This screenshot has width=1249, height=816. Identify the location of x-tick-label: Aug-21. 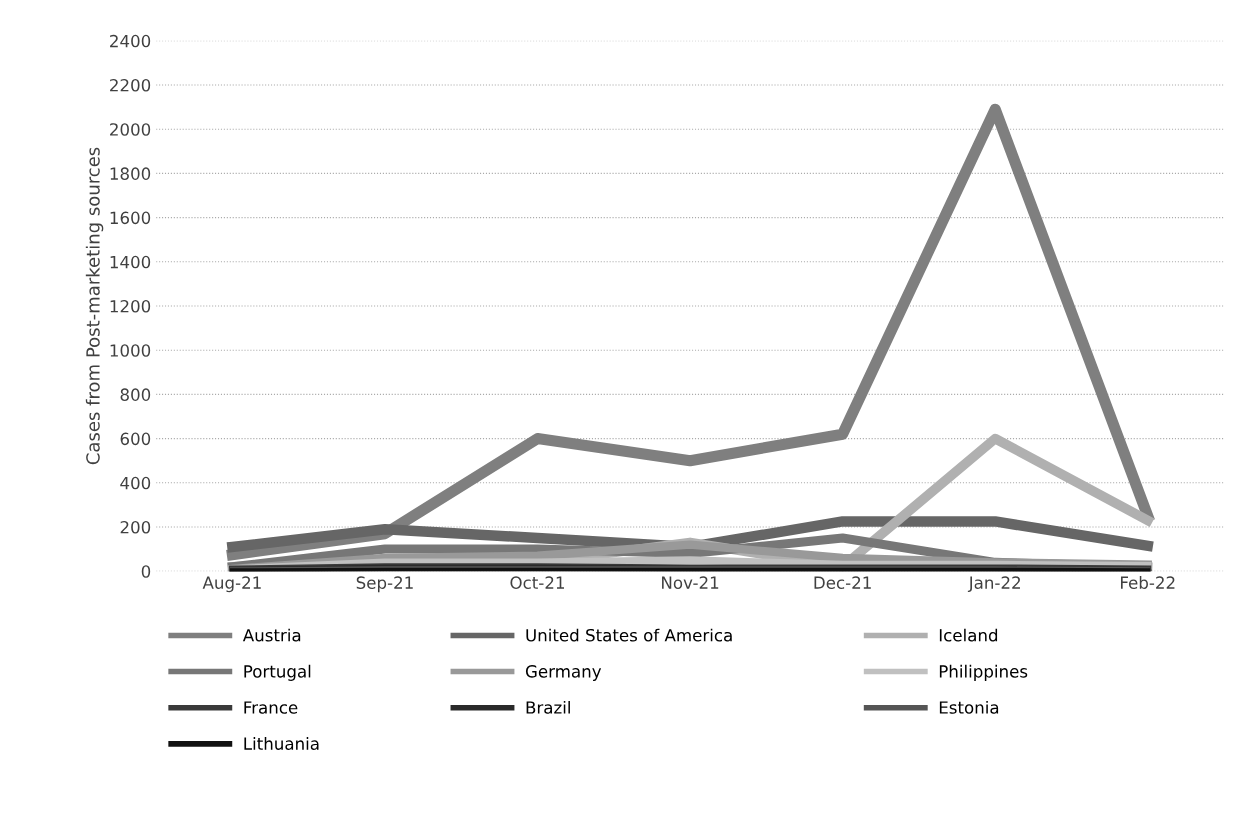
(231, 584).